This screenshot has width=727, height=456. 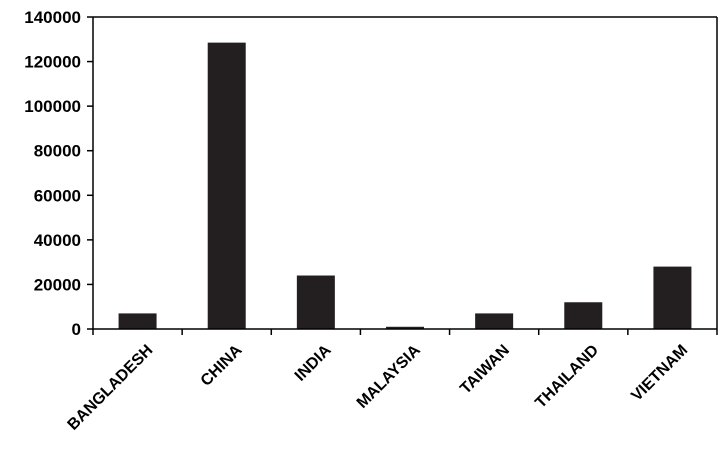 I want to click on y-axis-ticks: 0 20000 40000 60000 80000 100000 120000 140000, so click(x=58, y=173).